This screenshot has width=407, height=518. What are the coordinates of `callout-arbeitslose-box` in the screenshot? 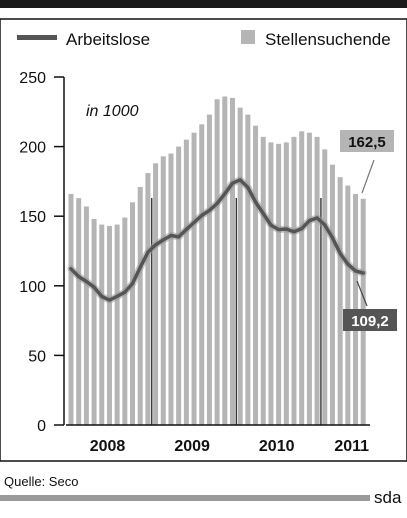 It's located at (370, 320).